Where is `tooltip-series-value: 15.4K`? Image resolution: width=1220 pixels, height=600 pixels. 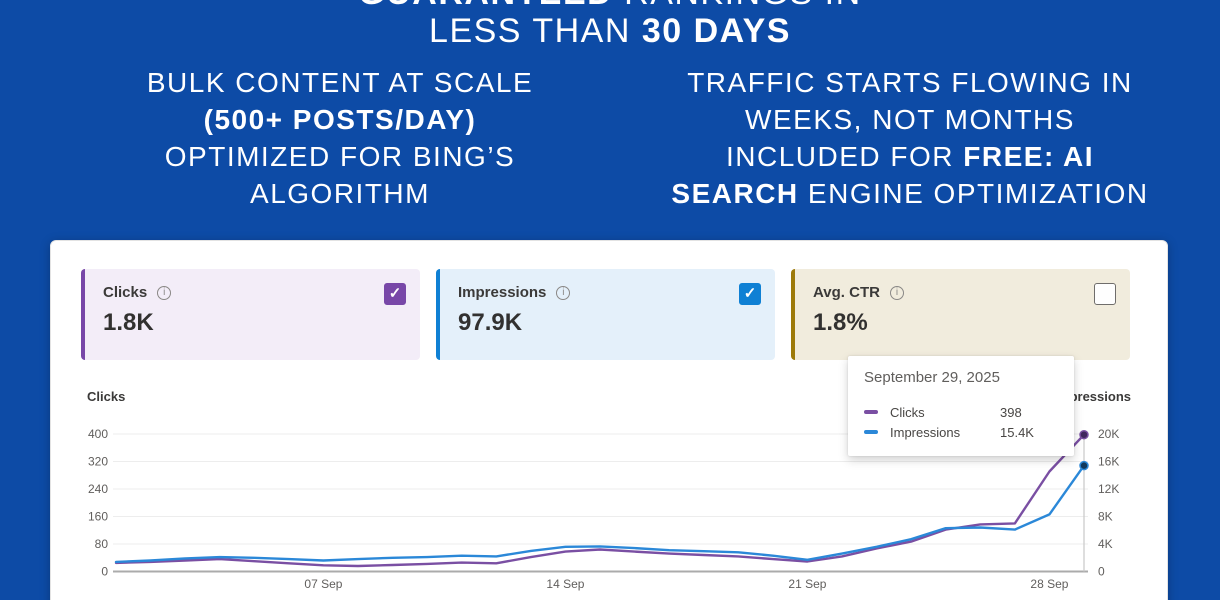 tooltip-series-value: 15.4K is located at coordinates (1017, 432).